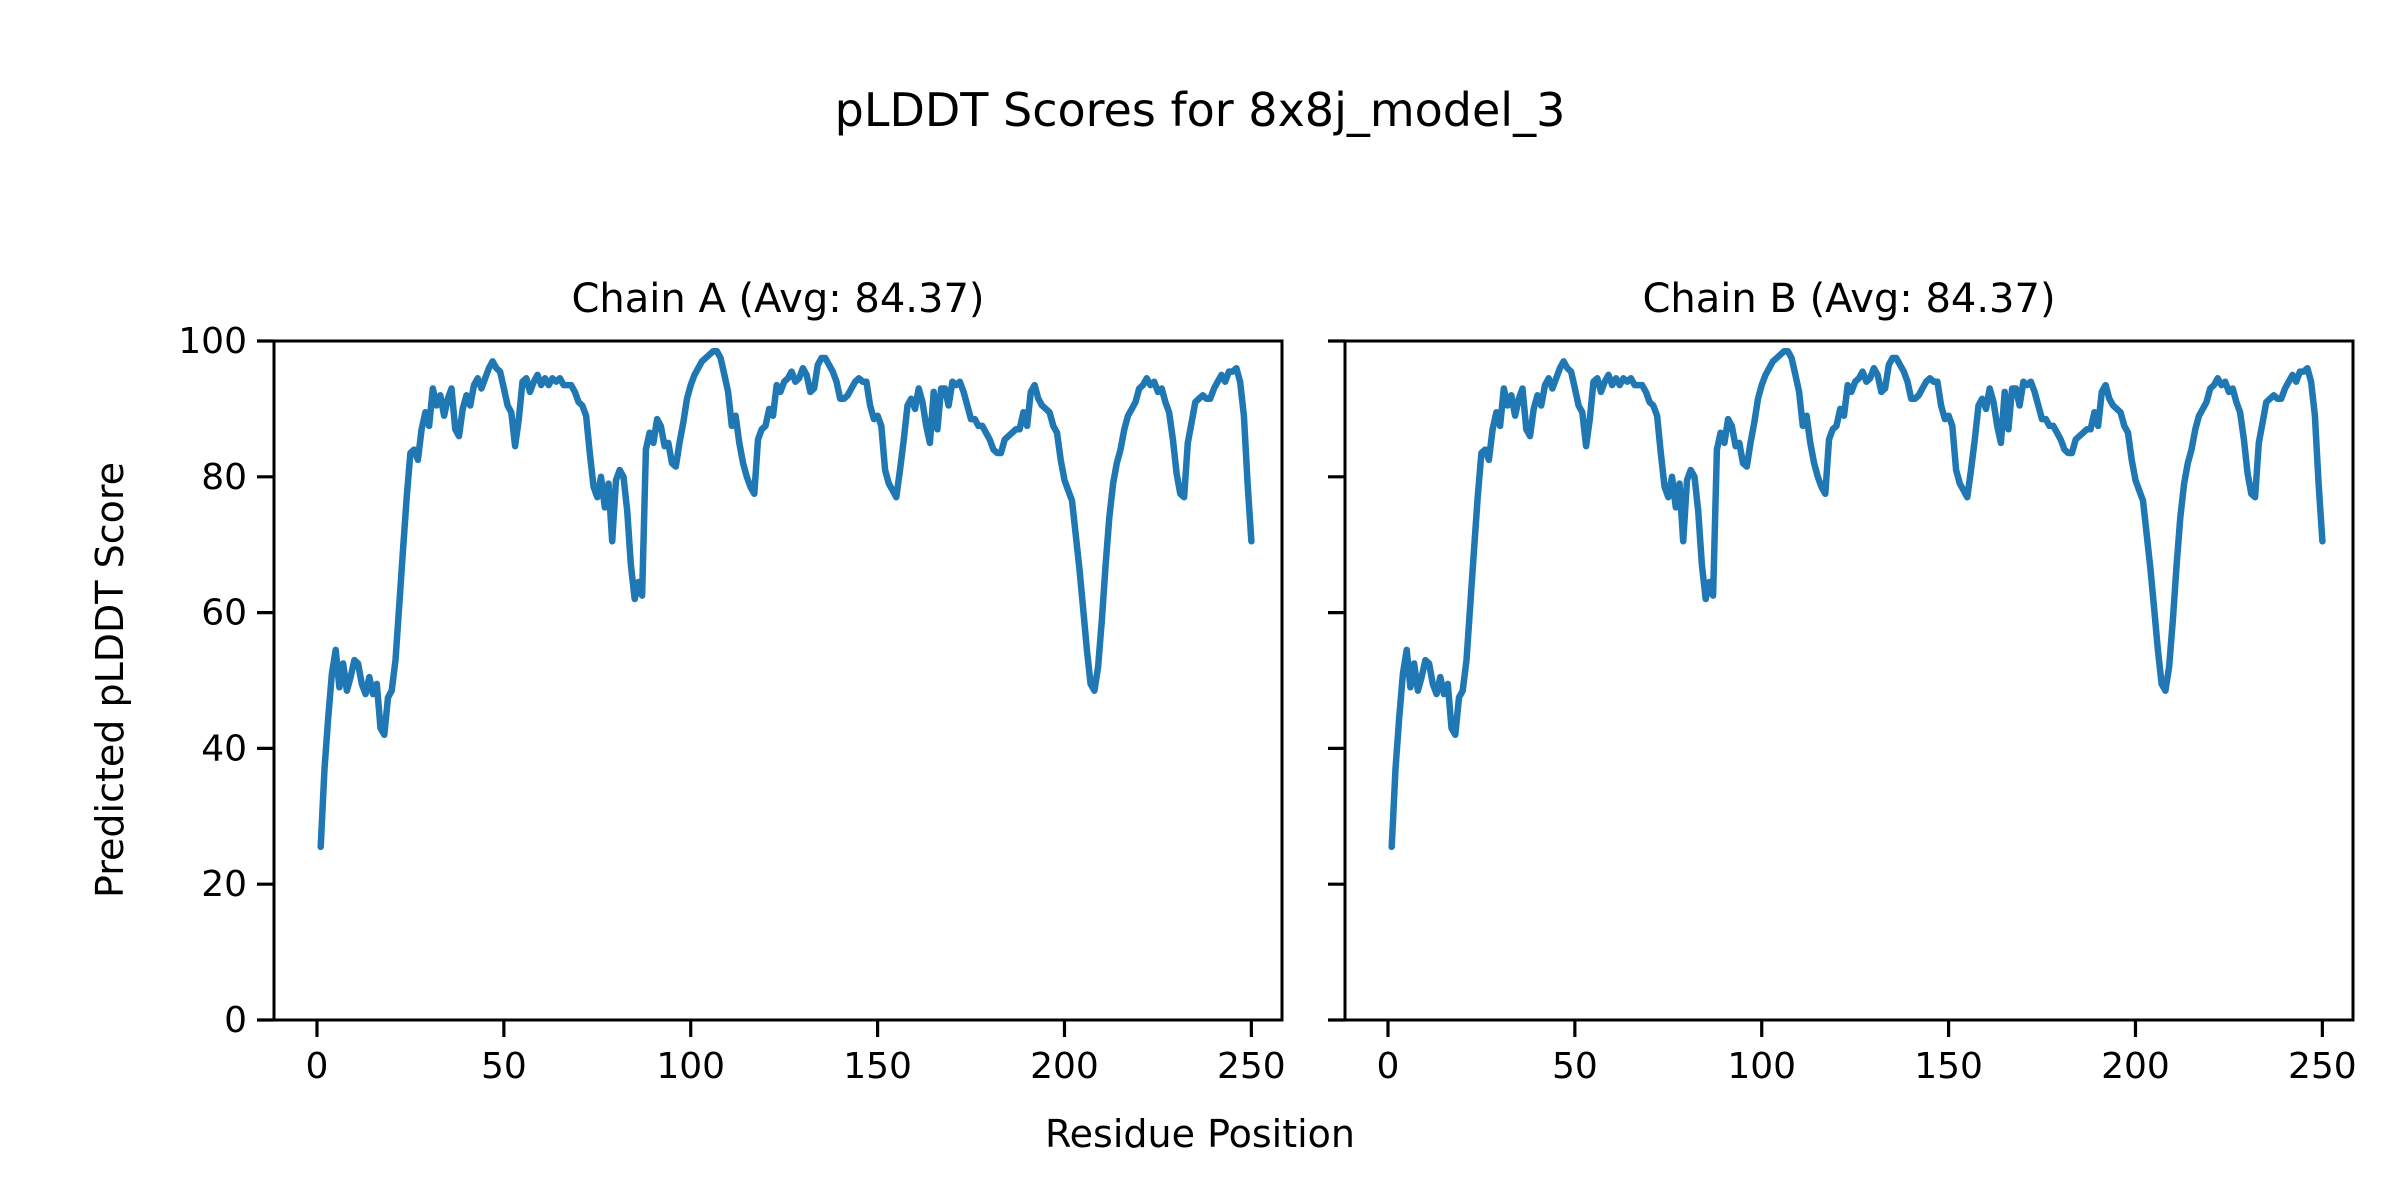 This screenshot has width=2400, height=1200. Describe the element at coordinates (224, 613) in the screenshot. I see `y-tick-label: 60` at that location.